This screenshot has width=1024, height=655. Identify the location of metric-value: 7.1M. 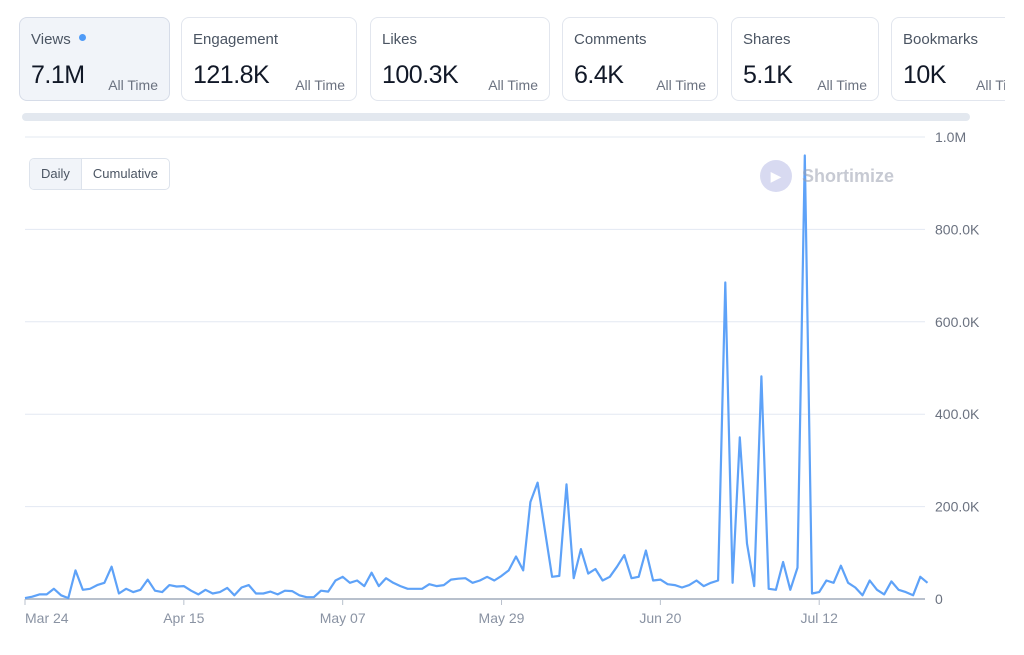
(58, 75).